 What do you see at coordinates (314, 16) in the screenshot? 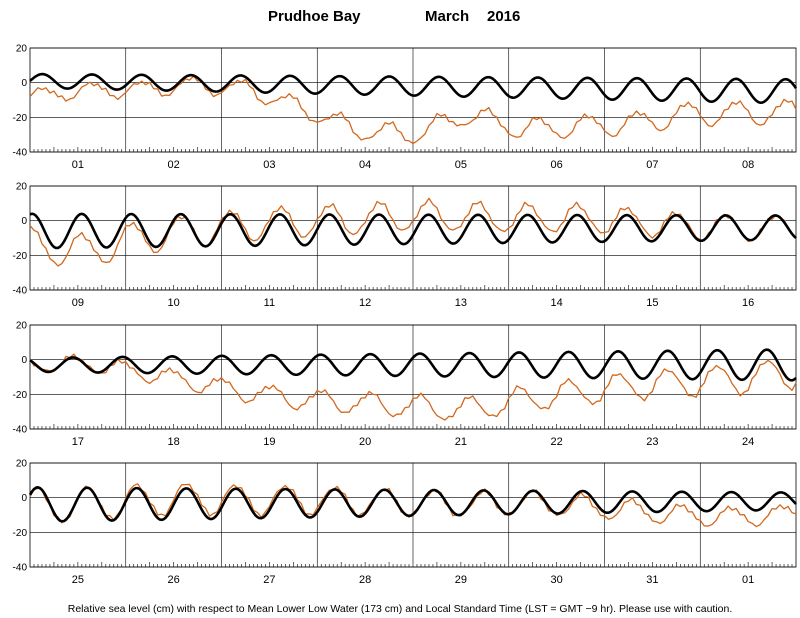
I see `chart-title-station: Prudhoe Bay` at bounding box center [314, 16].